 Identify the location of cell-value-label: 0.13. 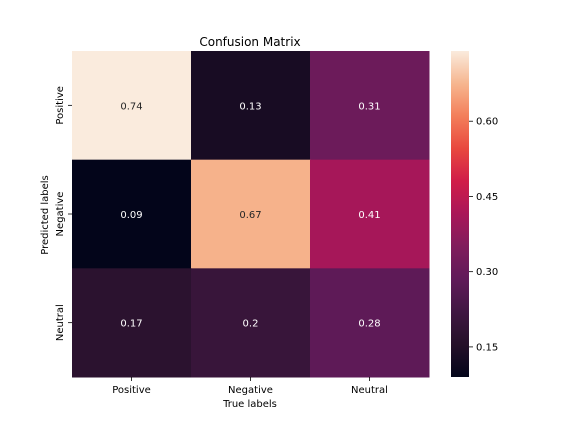
(250, 106).